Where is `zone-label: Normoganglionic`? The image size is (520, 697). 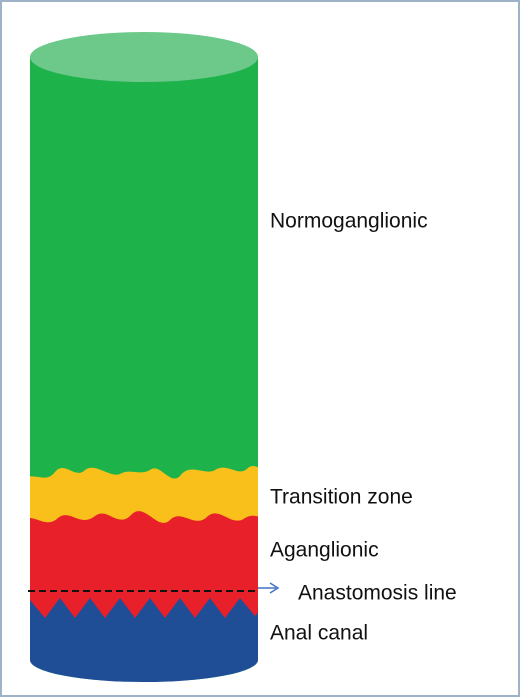 zone-label: Normoganglionic is located at coordinates (349, 221).